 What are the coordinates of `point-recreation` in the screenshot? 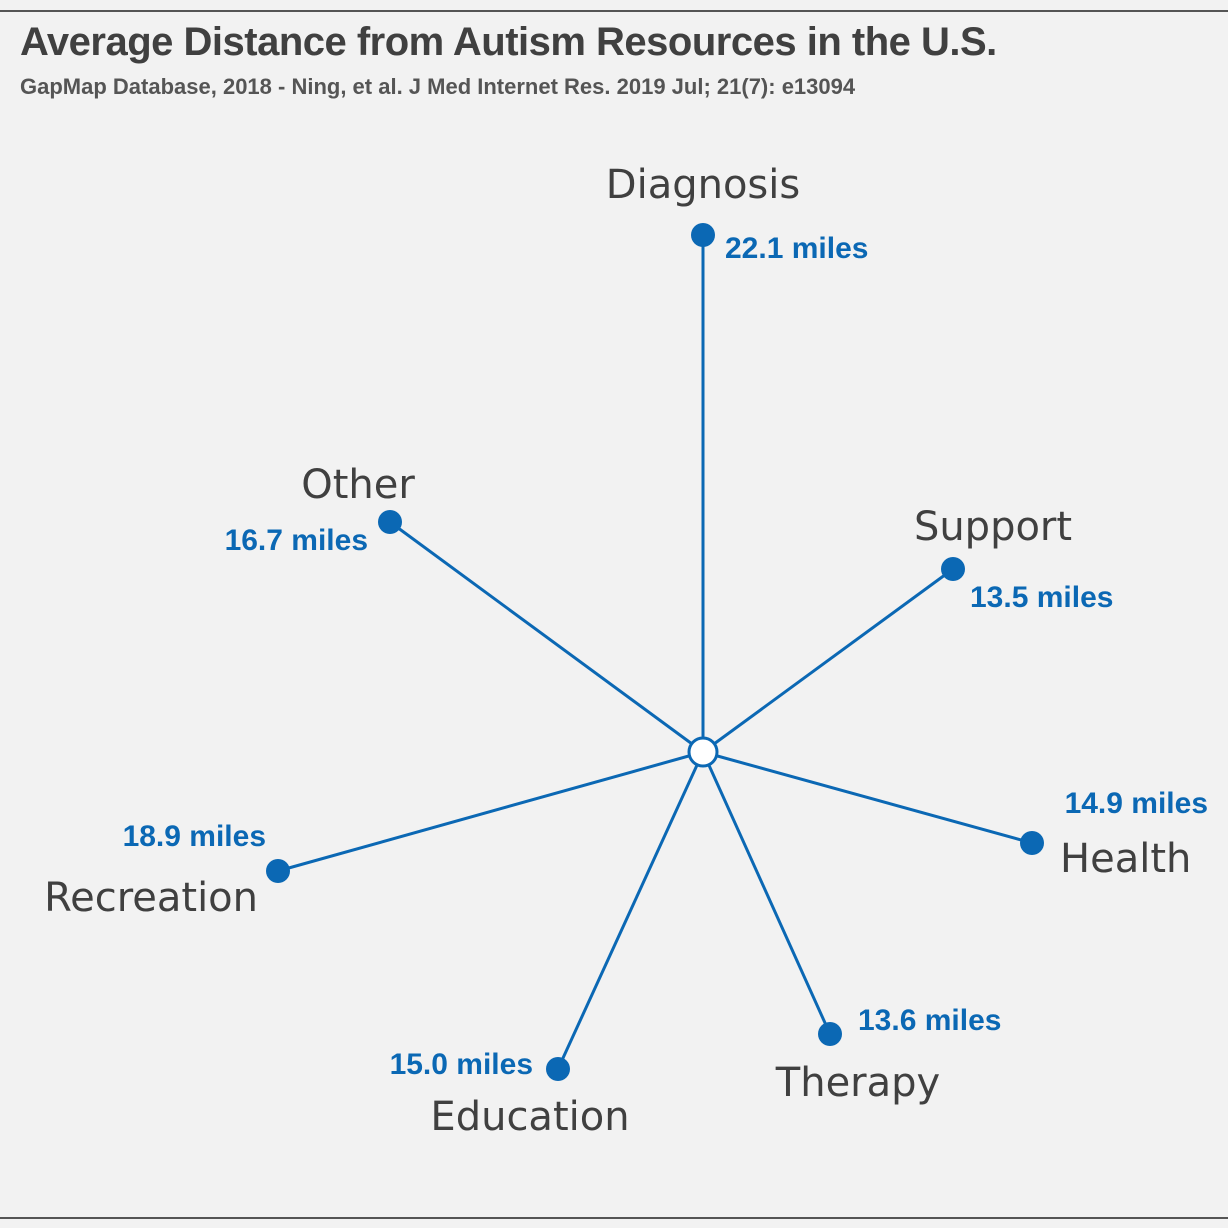 It's located at (278, 871).